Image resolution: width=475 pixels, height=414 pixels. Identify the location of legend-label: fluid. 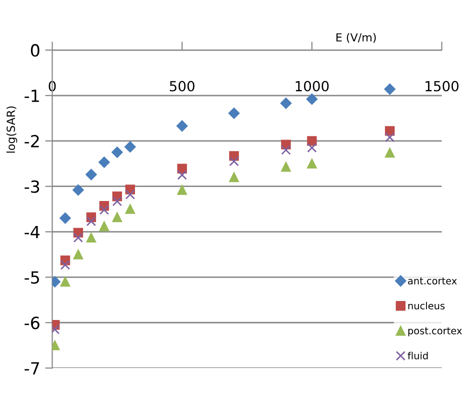
(418, 356).